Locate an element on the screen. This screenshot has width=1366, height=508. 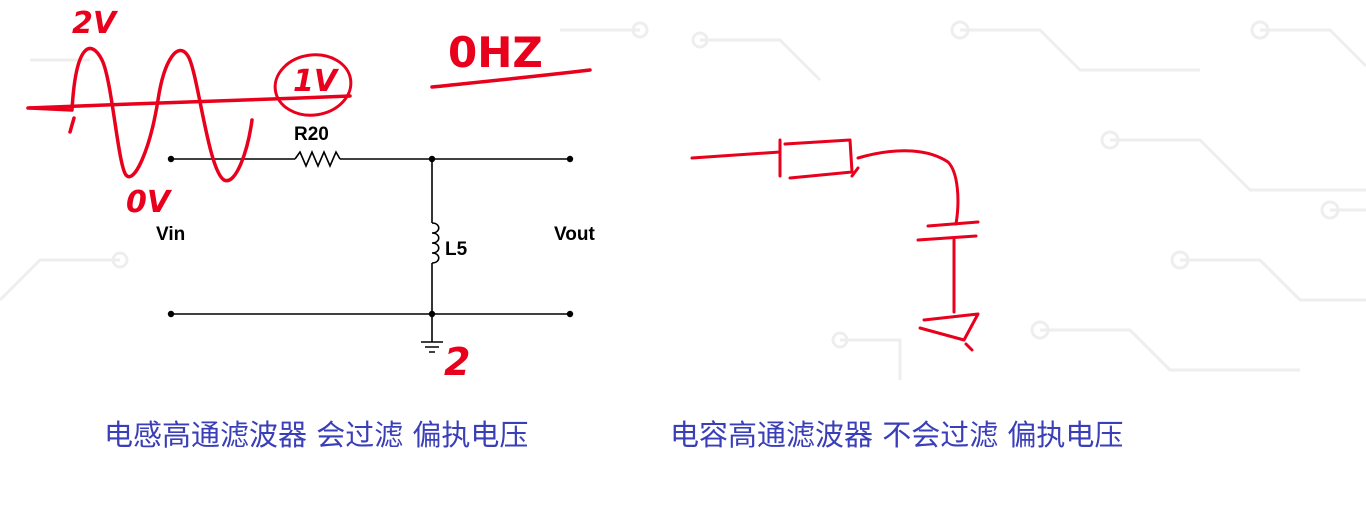
low-voltage-annotation: 0V is located at coordinates (148, 202).